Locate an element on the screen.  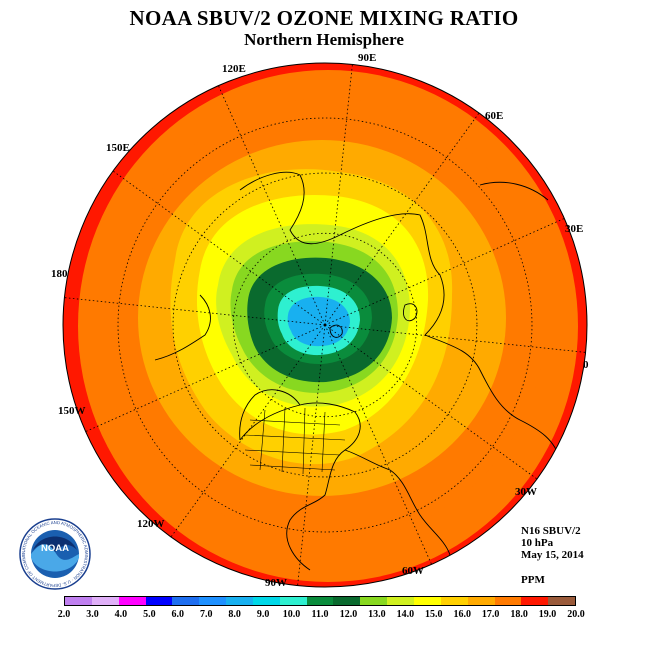
lon-label-150e: 150E is located at coordinates (118, 148).